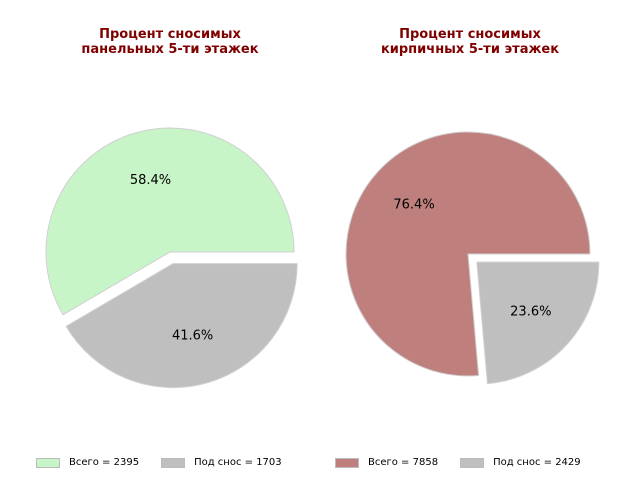  Describe the element at coordinates (530, 312) in the screenshot. I see `pie-1-pct-label-1: 23.6%` at that location.